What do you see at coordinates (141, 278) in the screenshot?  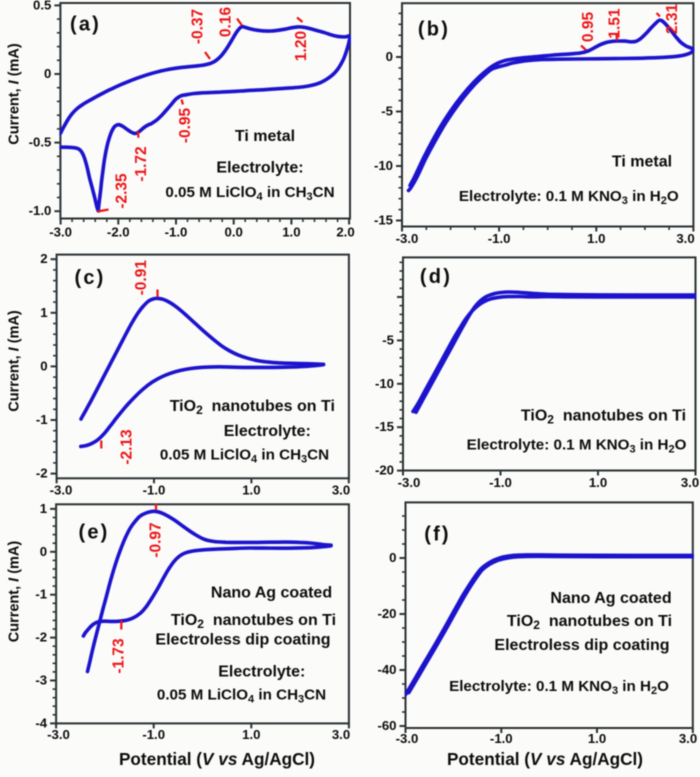 I see `svg-text: -0.91` at bounding box center [141, 278].